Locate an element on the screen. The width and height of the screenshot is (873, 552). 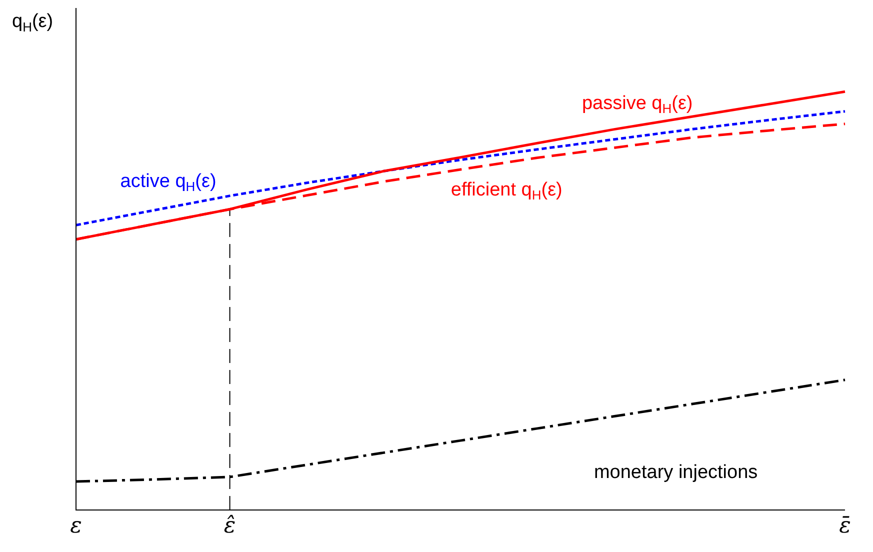
x-tick-label: ε is located at coordinates (76, 526).